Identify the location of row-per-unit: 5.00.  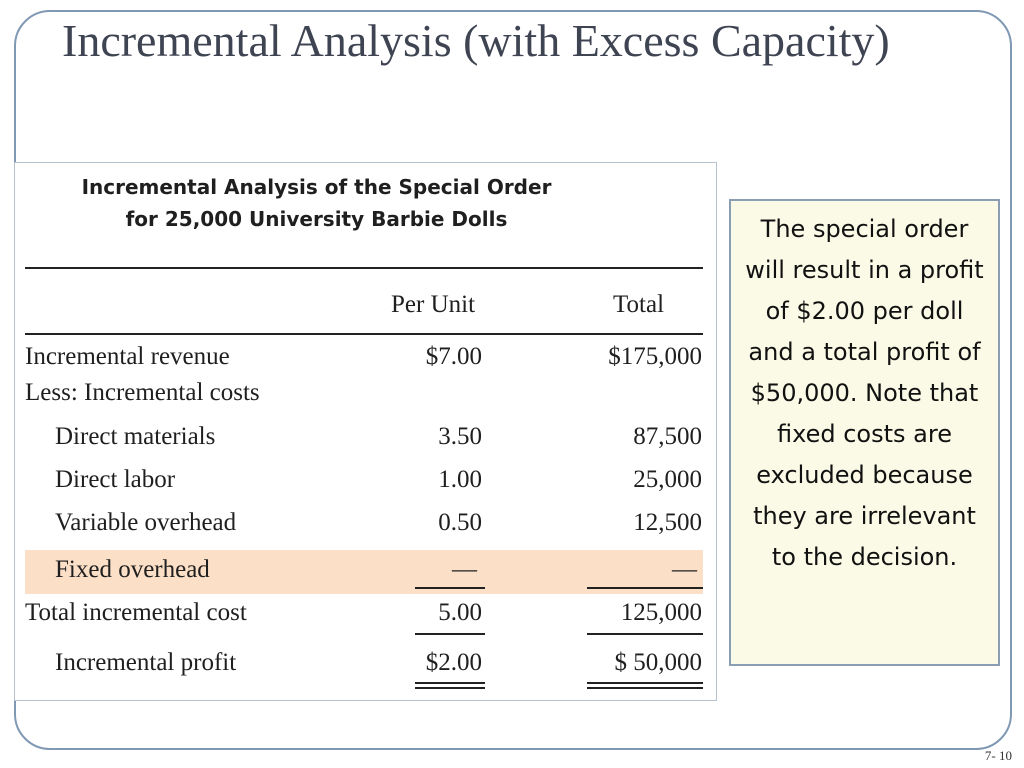
(460, 612).